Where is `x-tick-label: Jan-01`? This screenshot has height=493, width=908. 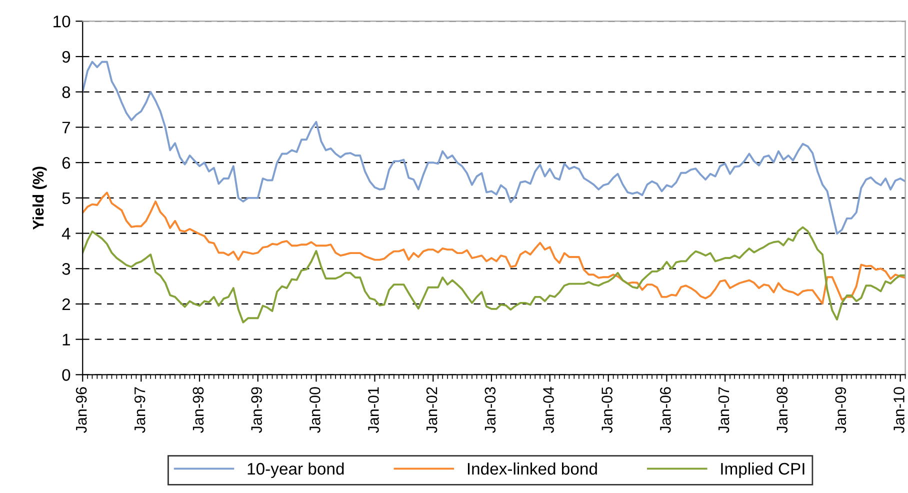 x-tick-label: Jan-01 is located at coordinates (373, 410).